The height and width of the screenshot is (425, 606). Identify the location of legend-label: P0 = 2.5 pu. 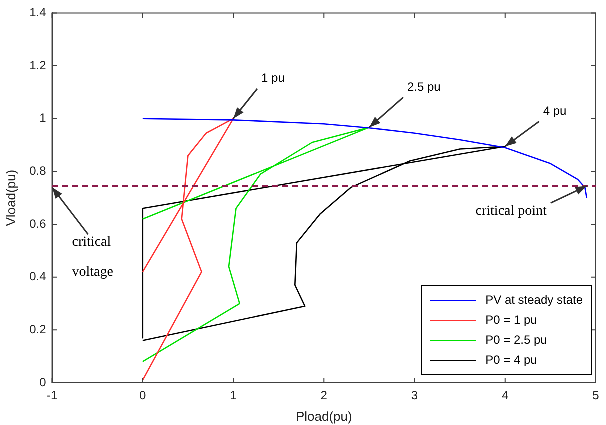
(517, 340).